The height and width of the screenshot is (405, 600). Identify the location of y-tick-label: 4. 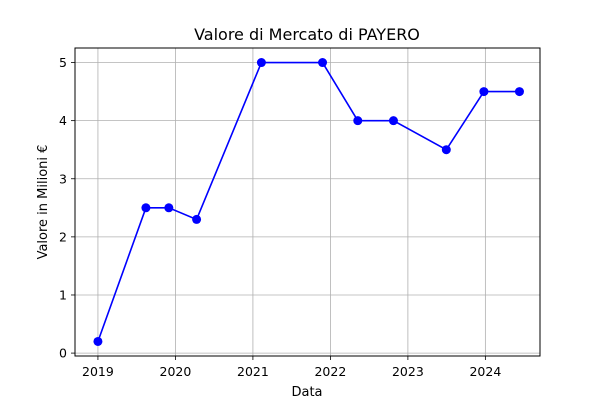
(63, 120).